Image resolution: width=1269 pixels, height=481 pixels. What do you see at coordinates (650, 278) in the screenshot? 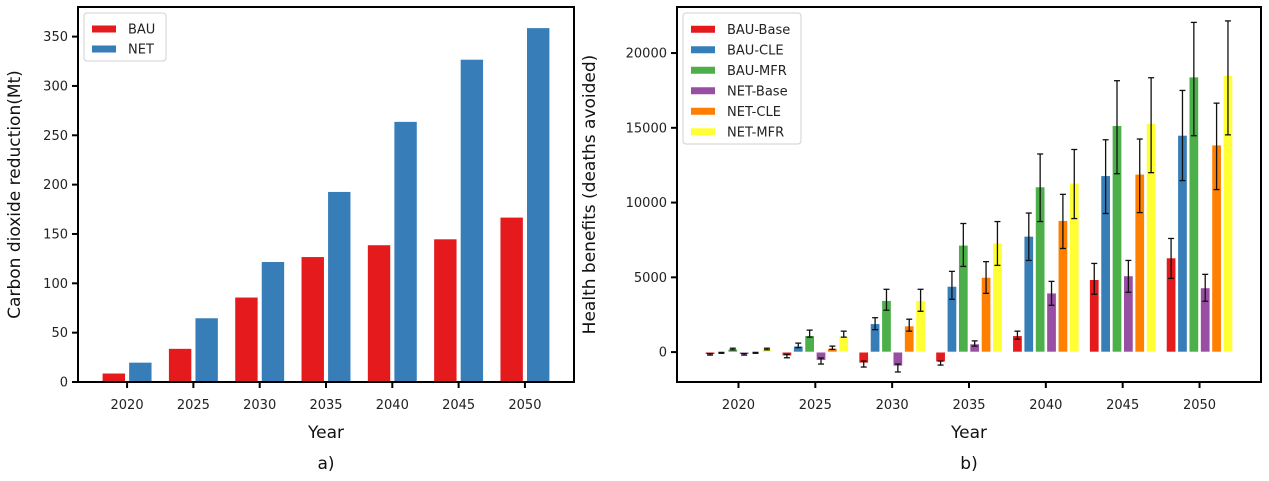
I see `y-tick-label: 5000` at bounding box center [650, 278].